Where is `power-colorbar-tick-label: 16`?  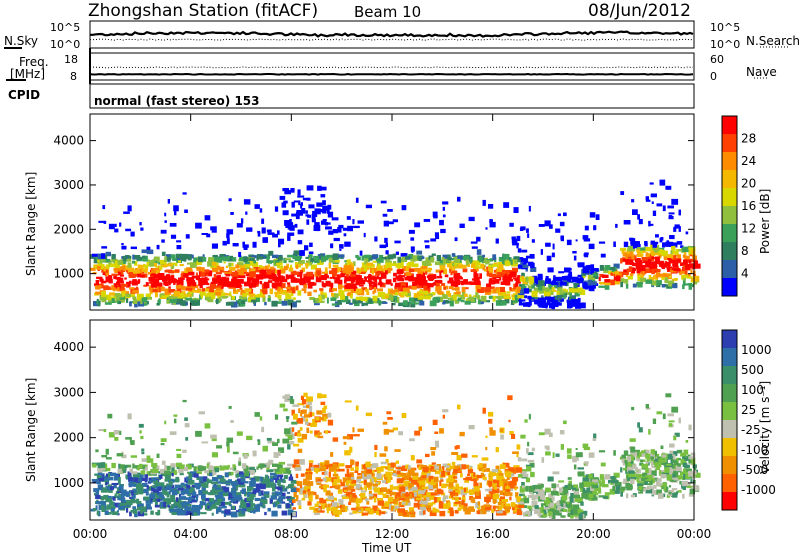
power-colorbar-tick-label: 16 is located at coordinates (748, 206).